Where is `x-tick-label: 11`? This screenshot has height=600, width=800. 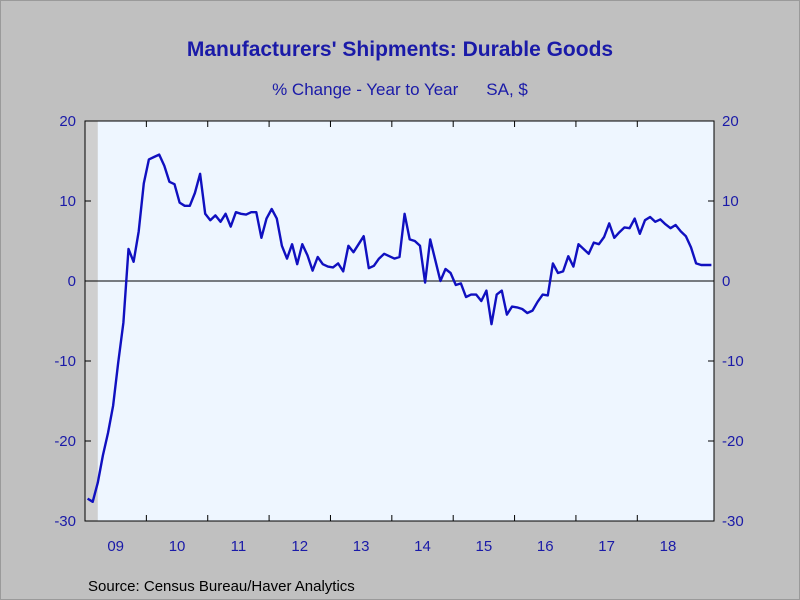
x-tick-label: 11 is located at coordinates (239, 546).